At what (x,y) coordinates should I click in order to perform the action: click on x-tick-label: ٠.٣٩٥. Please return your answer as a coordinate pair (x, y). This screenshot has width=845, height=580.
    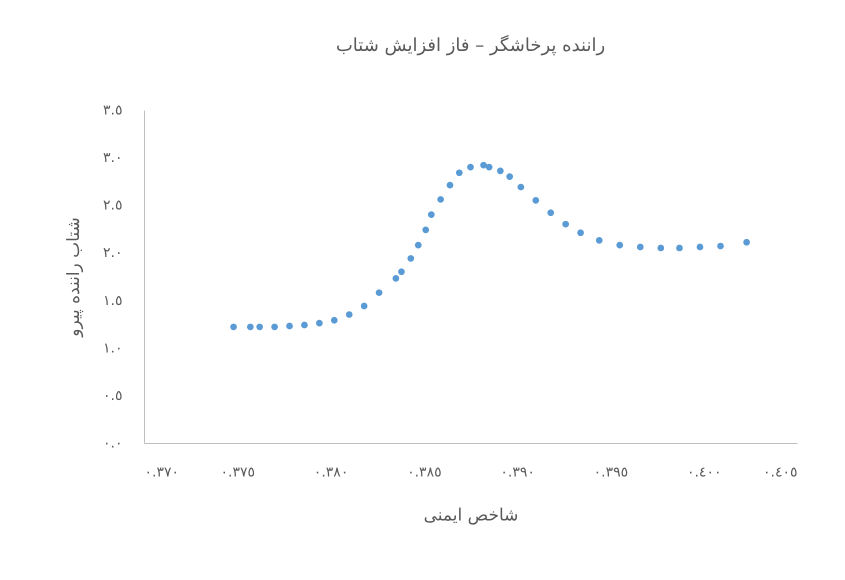
    Looking at the image, I should click on (611, 472).